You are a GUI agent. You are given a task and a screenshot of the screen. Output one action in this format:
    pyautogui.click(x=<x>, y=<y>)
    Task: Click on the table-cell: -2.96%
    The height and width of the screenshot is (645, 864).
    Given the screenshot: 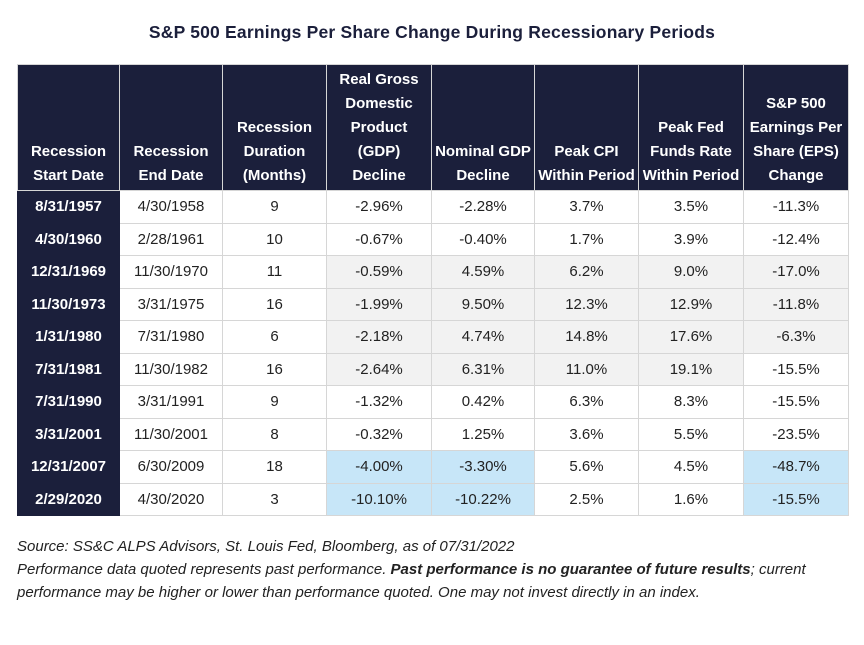 What is the action you would take?
    pyautogui.click(x=379, y=207)
    